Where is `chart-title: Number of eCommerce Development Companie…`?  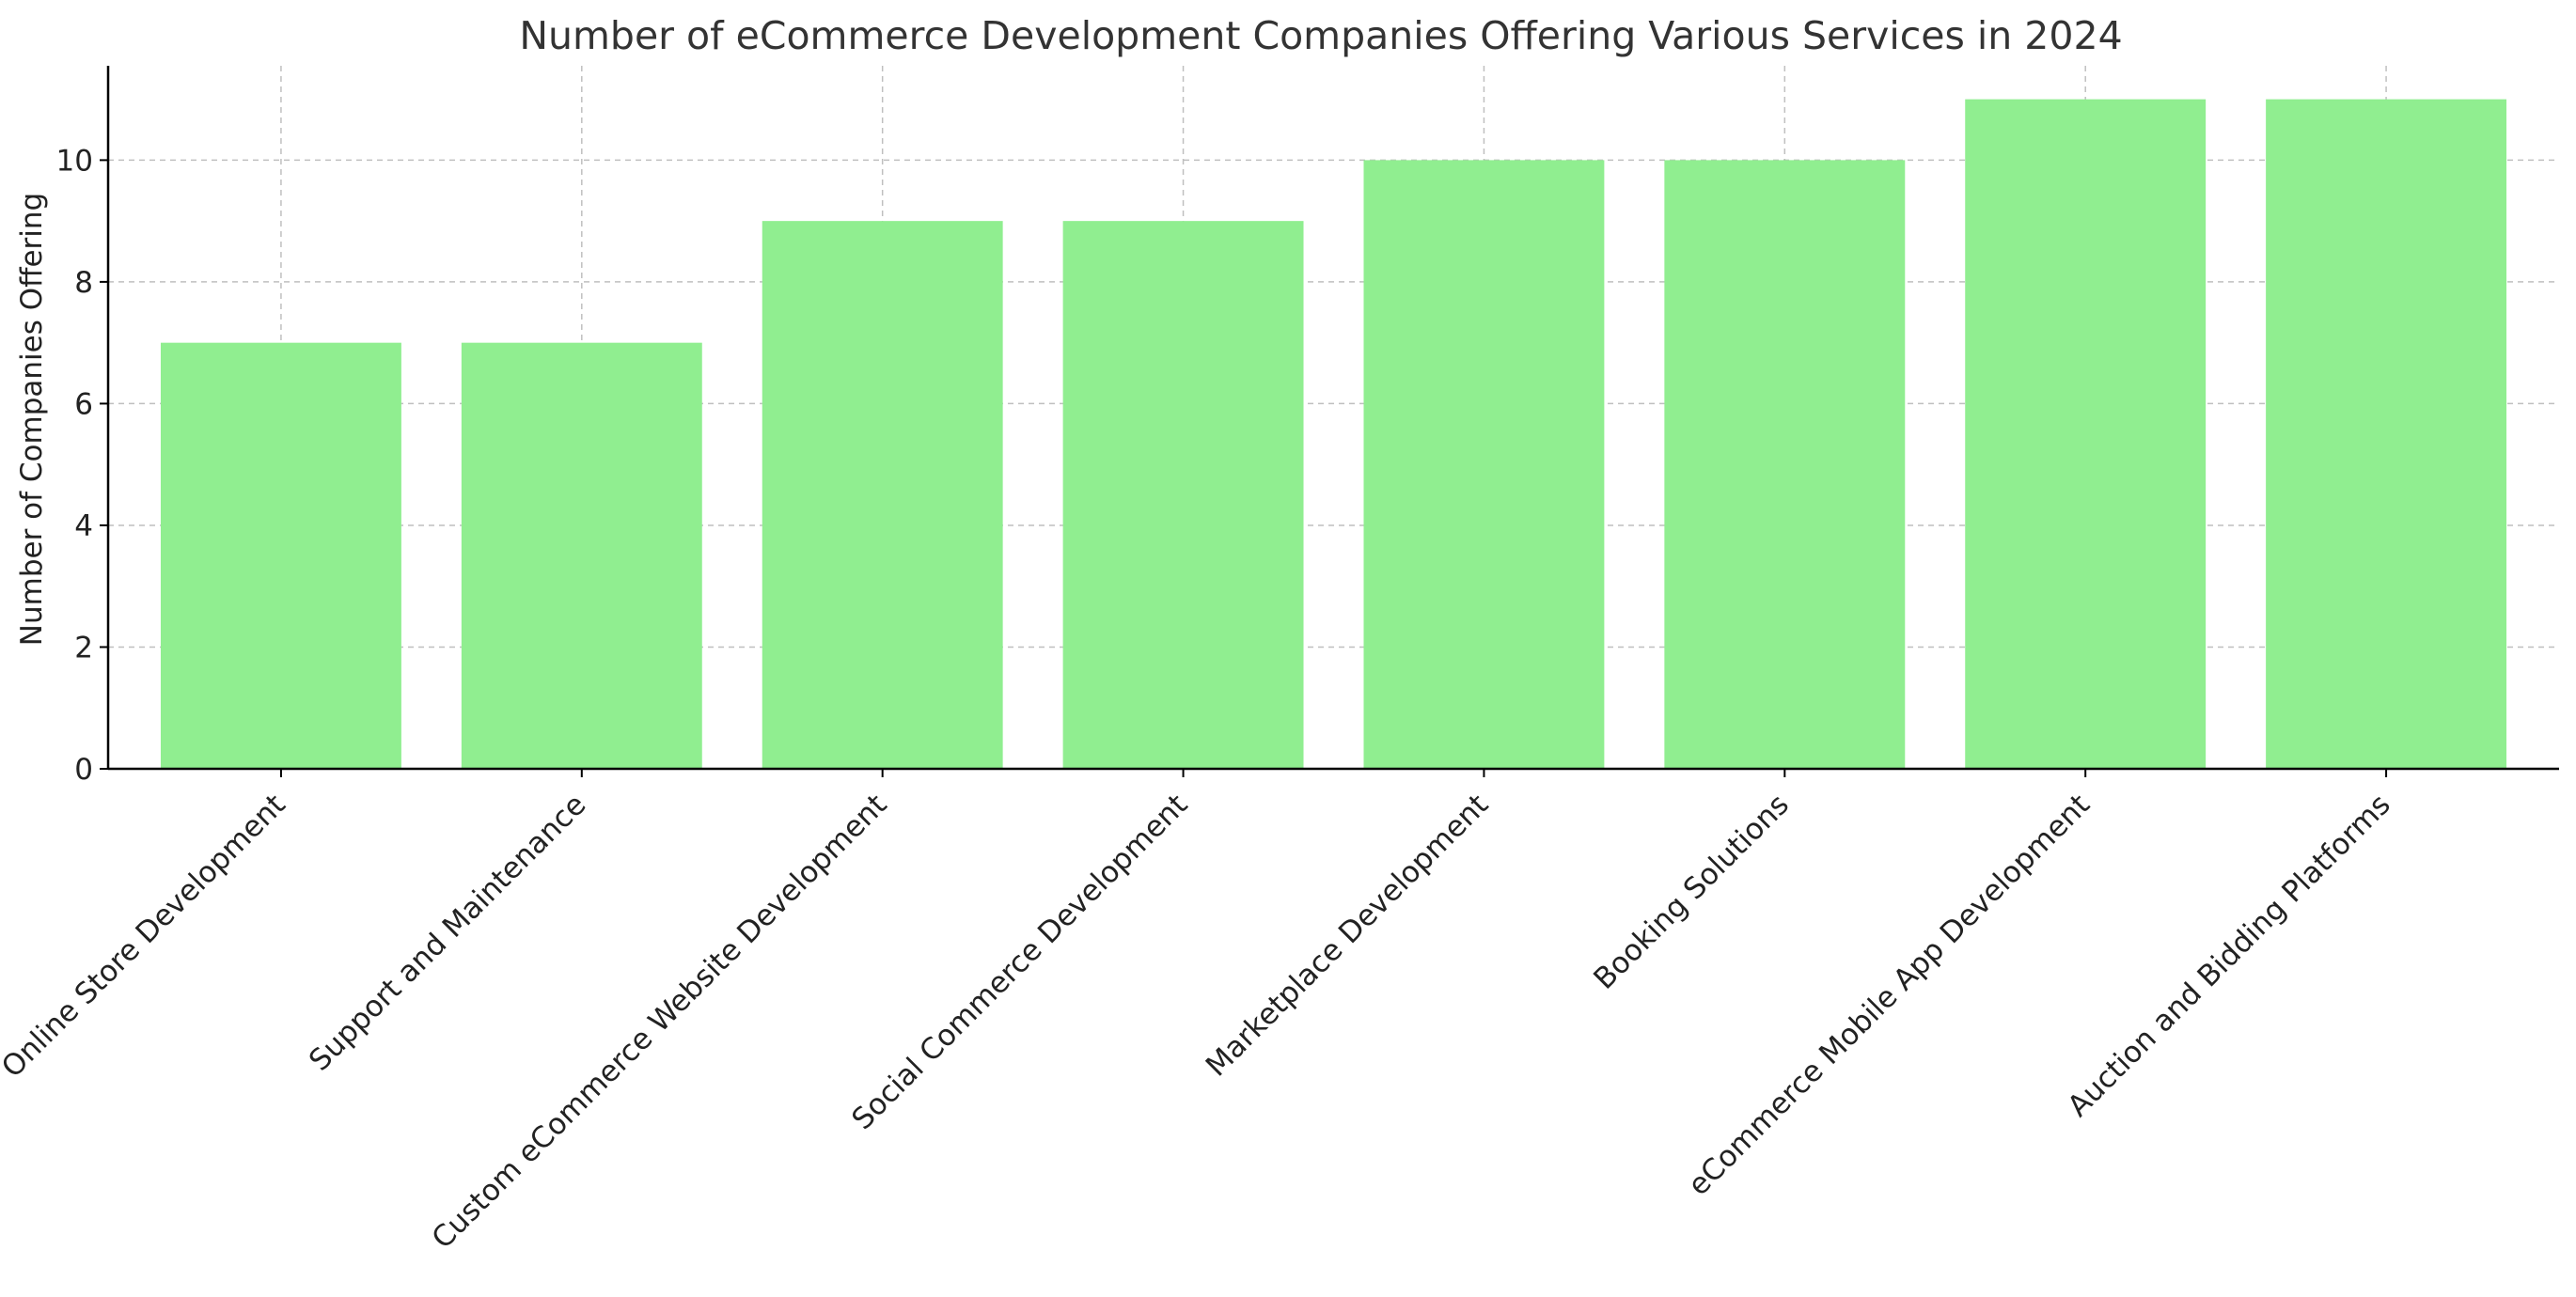 chart-title: Number of eCommerce Development Companie… is located at coordinates (1321, 35).